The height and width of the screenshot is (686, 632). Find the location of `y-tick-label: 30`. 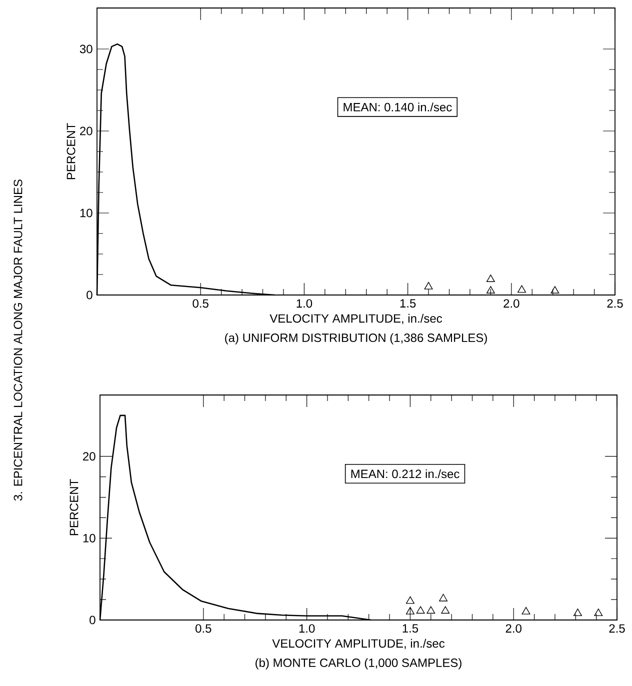

y-tick-label: 30 is located at coordinates (86, 49).